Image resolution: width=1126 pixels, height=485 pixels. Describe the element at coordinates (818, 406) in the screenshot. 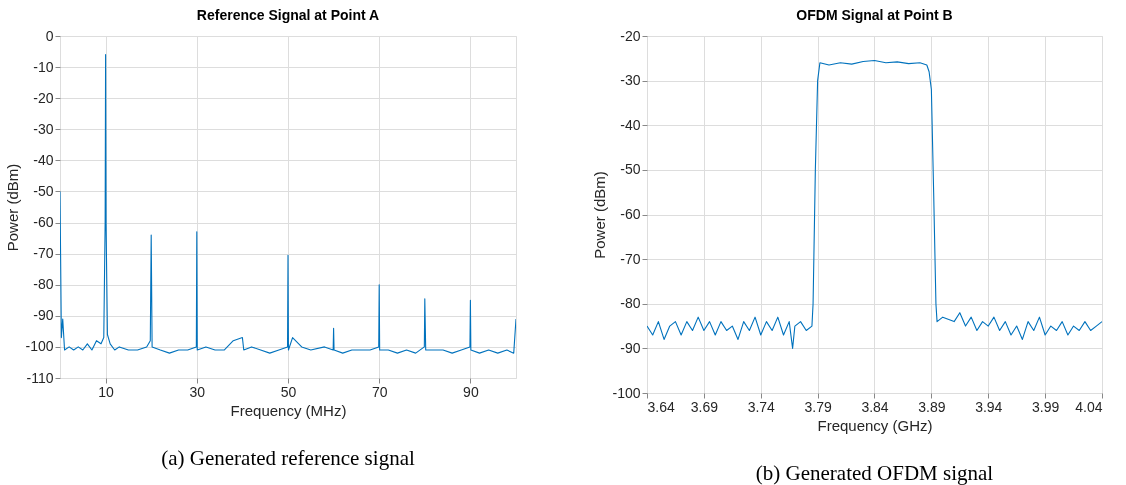

I see `x-tick-label: 3.79` at that location.